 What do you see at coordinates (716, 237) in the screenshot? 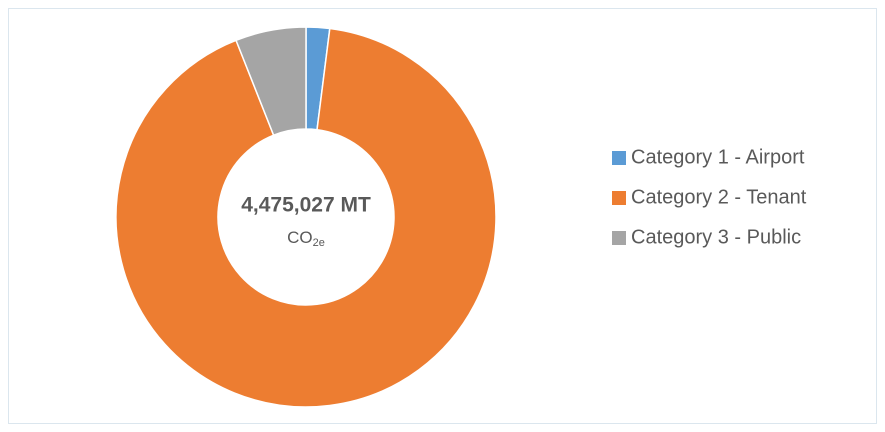
I see `legend-label: Category 3 - Public` at bounding box center [716, 237].